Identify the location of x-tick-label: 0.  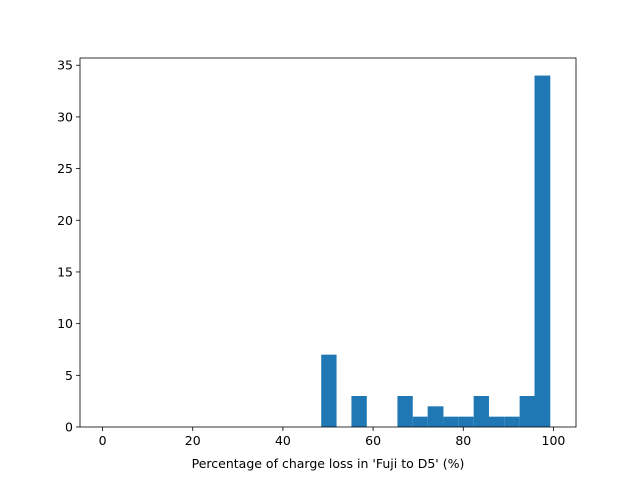
(103, 440).